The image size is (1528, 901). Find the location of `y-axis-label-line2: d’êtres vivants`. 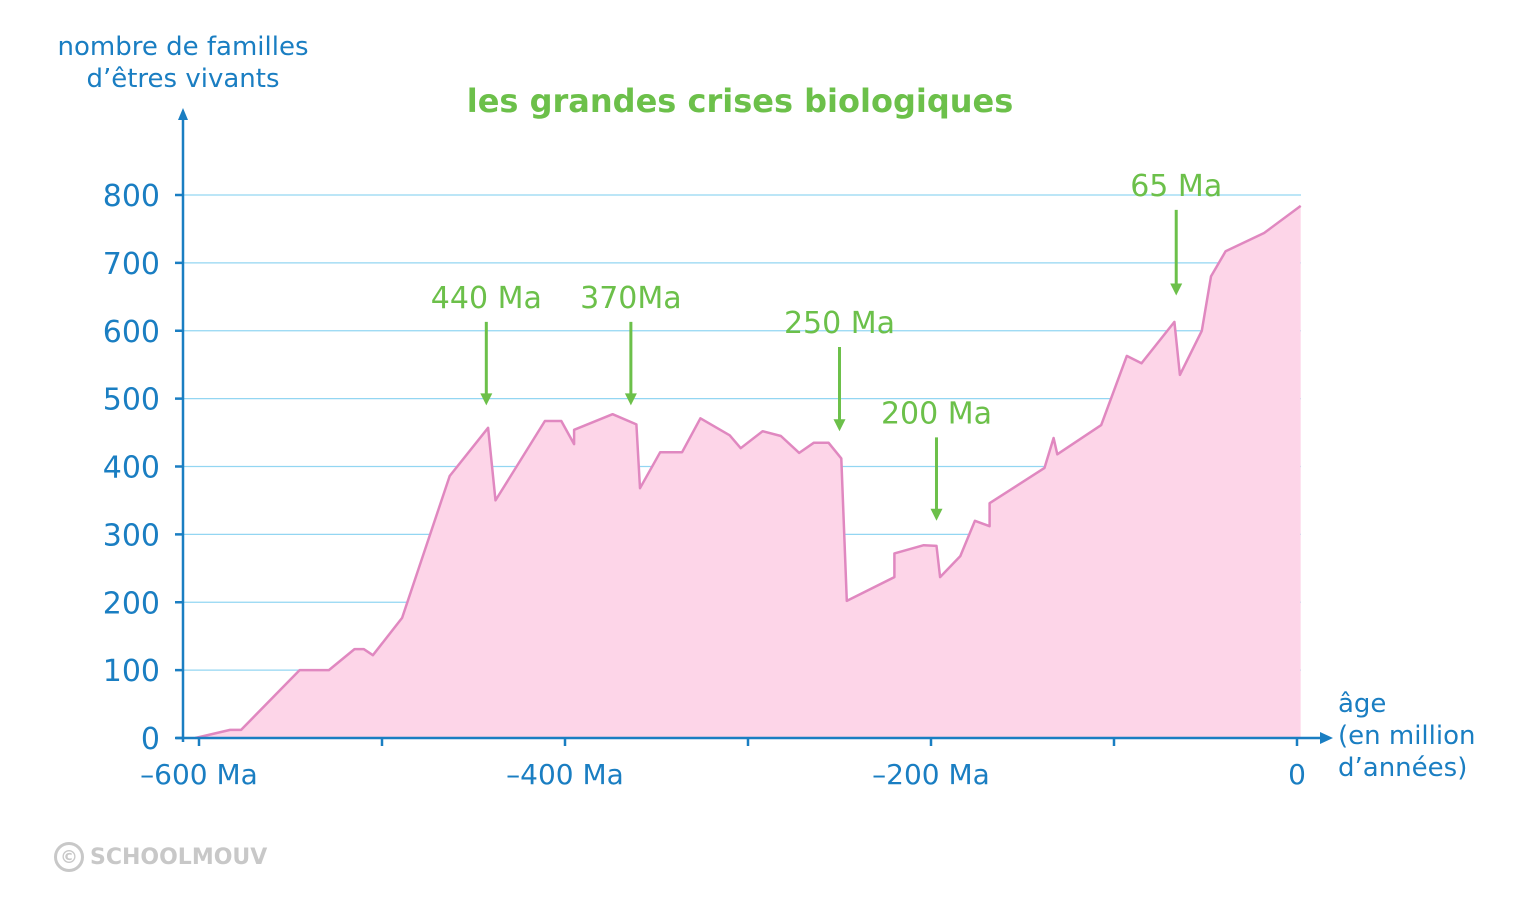

y-axis-label-line2: d’êtres vivants is located at coordinates (183, 79).